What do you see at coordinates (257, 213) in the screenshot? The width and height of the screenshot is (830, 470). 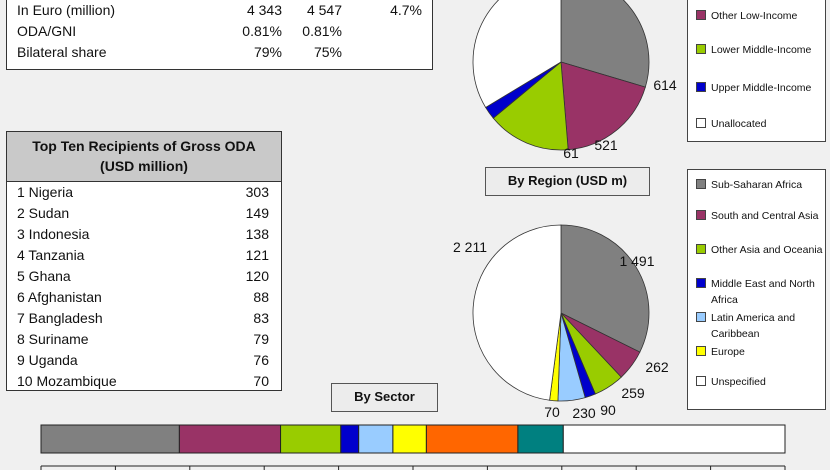 I see `recipient-value: 149` at bounding box center [257, 213].